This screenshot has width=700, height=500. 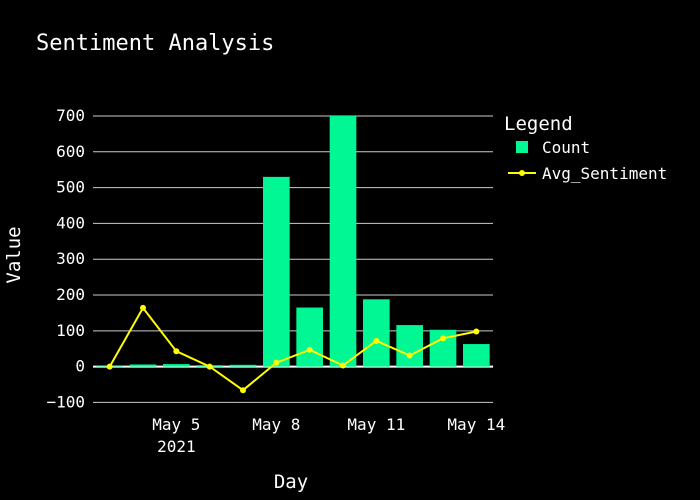 What do you see at coordinates (14, 254) in the screenshot?
I see `y-axis-title: Value` at bounding box center [14, 254].